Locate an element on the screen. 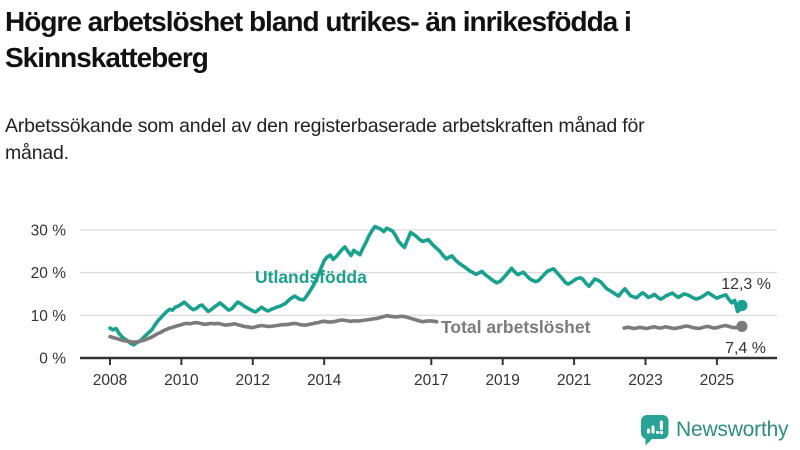 The image size is (800, 450). total-arbetsloshet-end-dot is located at coordinates (742, 326).